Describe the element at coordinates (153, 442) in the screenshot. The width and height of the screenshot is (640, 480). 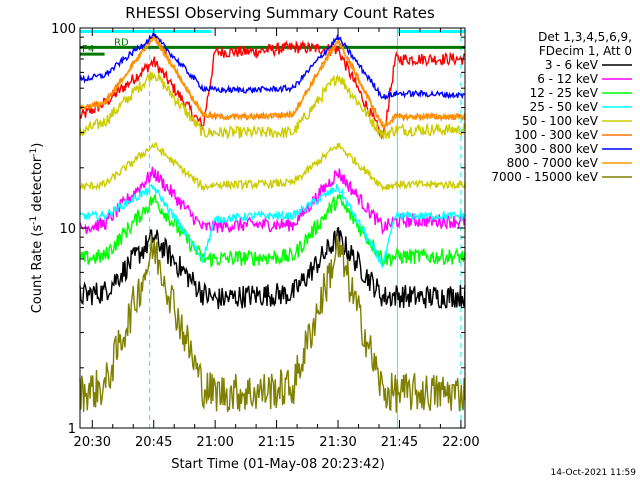
I see `x-tick-label-1: 20:45` at that location.